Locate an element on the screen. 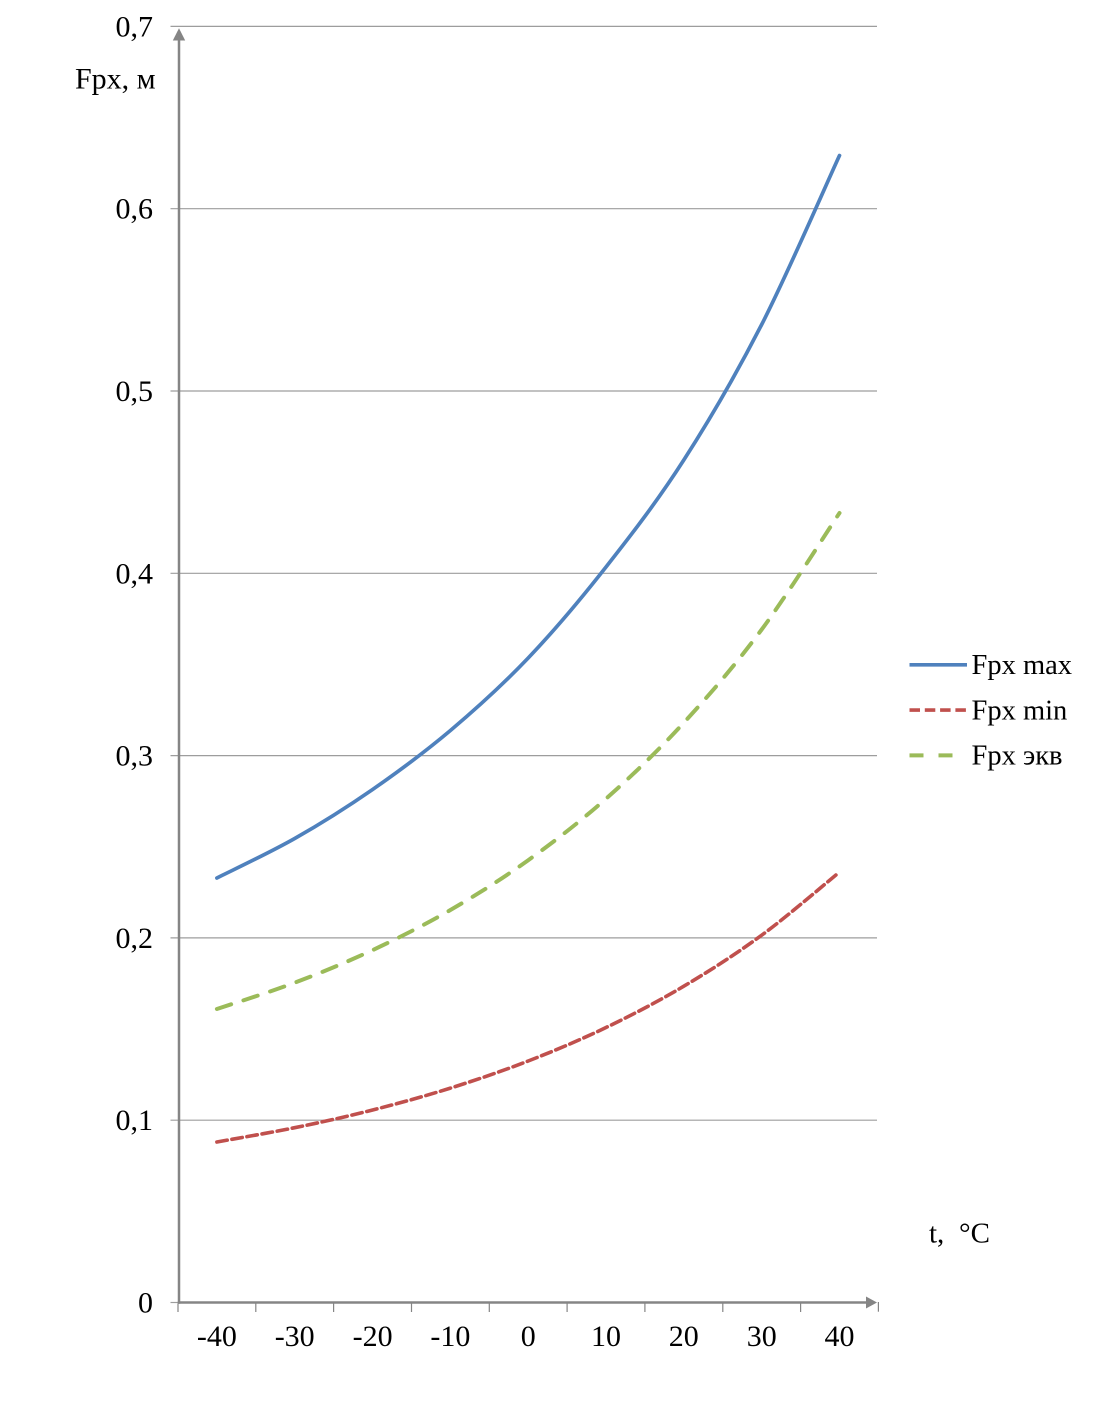 Image resolution: width=1096 pixels, height=1419 pixels. svg-text: Fpx min is located at coordinates (1020, 710).